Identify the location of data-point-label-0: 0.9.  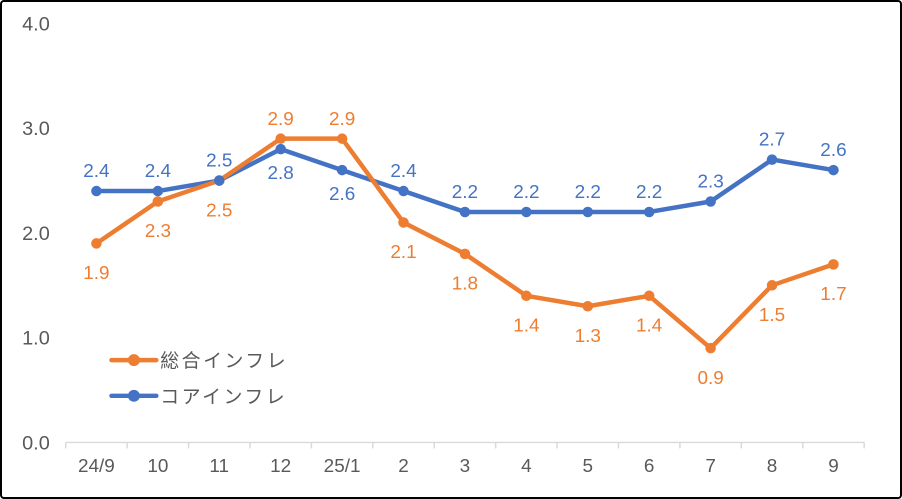
(710, 378).